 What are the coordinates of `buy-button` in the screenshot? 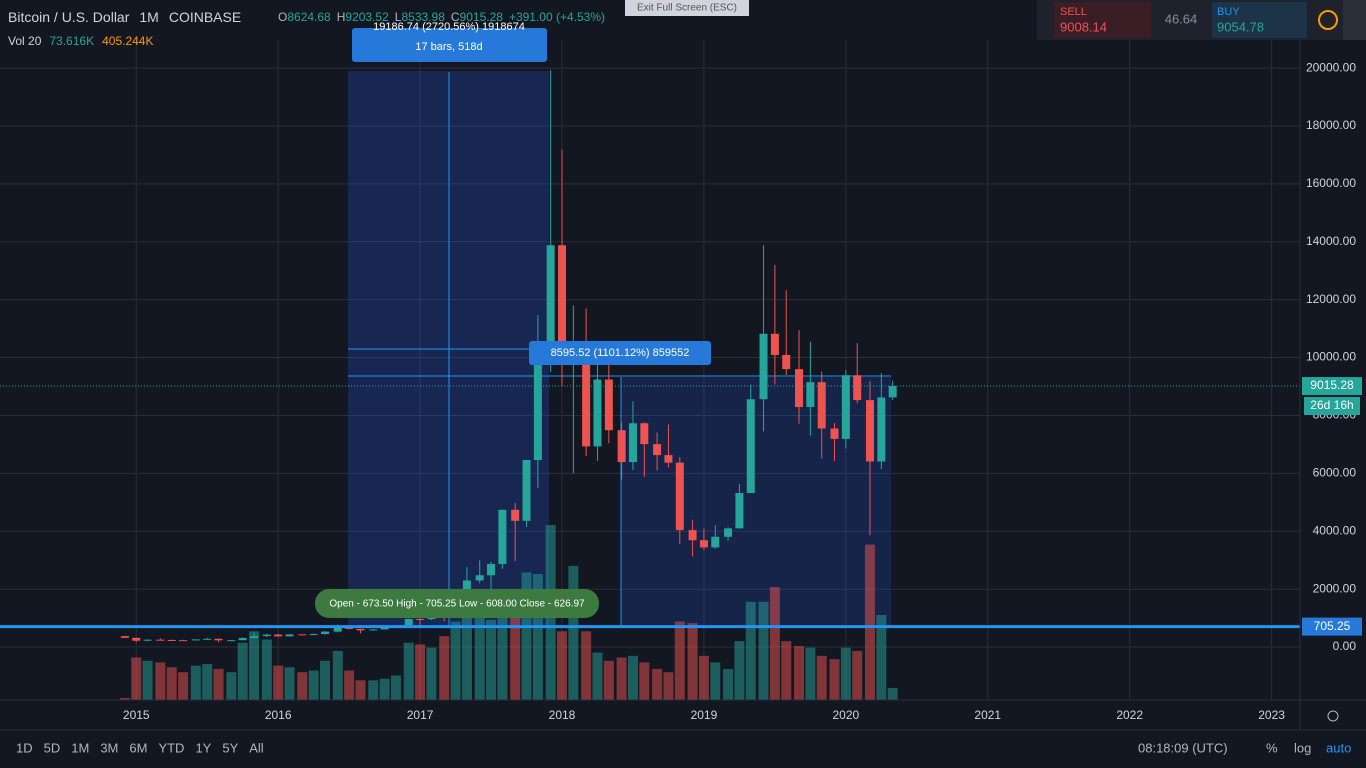 It's located at (1259, 20).